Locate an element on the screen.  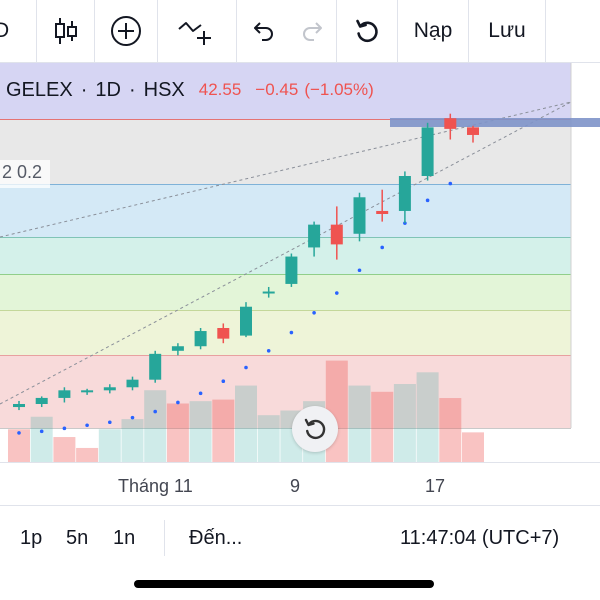
save-layout-button: Lưu is located at coordinates (507, 31).